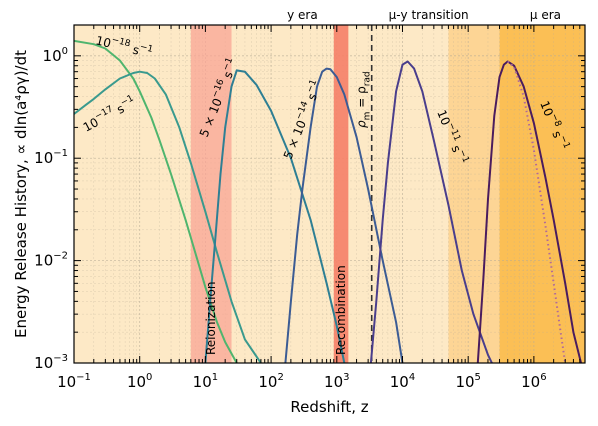  Describe the element at coordinates (51, 362) in the screenshot. I see `y-tick-label: 10⁻³` at that location.